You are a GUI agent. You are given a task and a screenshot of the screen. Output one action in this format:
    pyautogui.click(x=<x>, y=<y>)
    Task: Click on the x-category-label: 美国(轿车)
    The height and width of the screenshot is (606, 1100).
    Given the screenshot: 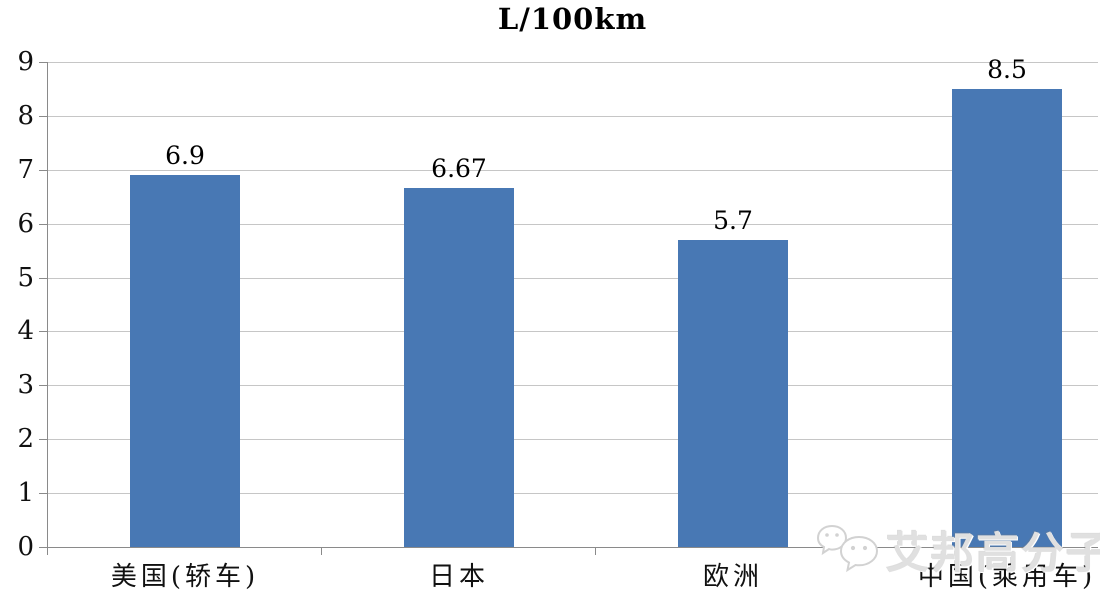 What is the action you would take?
    pyautogui.click(x=185, y=577)
    